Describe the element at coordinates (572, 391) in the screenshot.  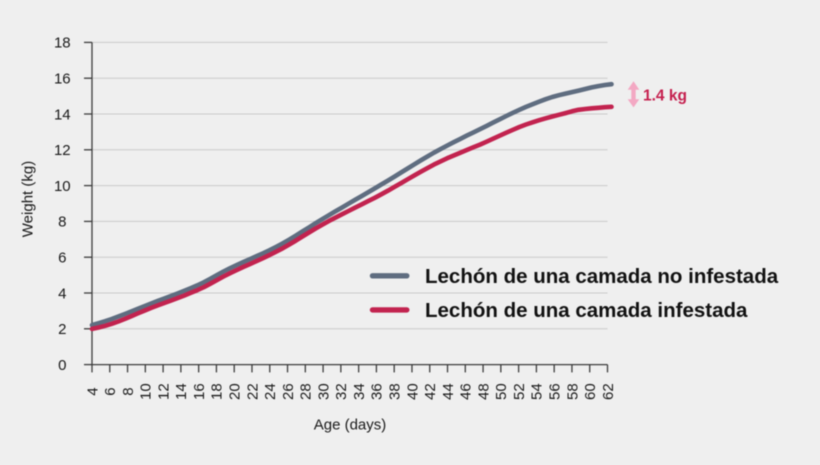
I see `svg-text: 58` at that location.